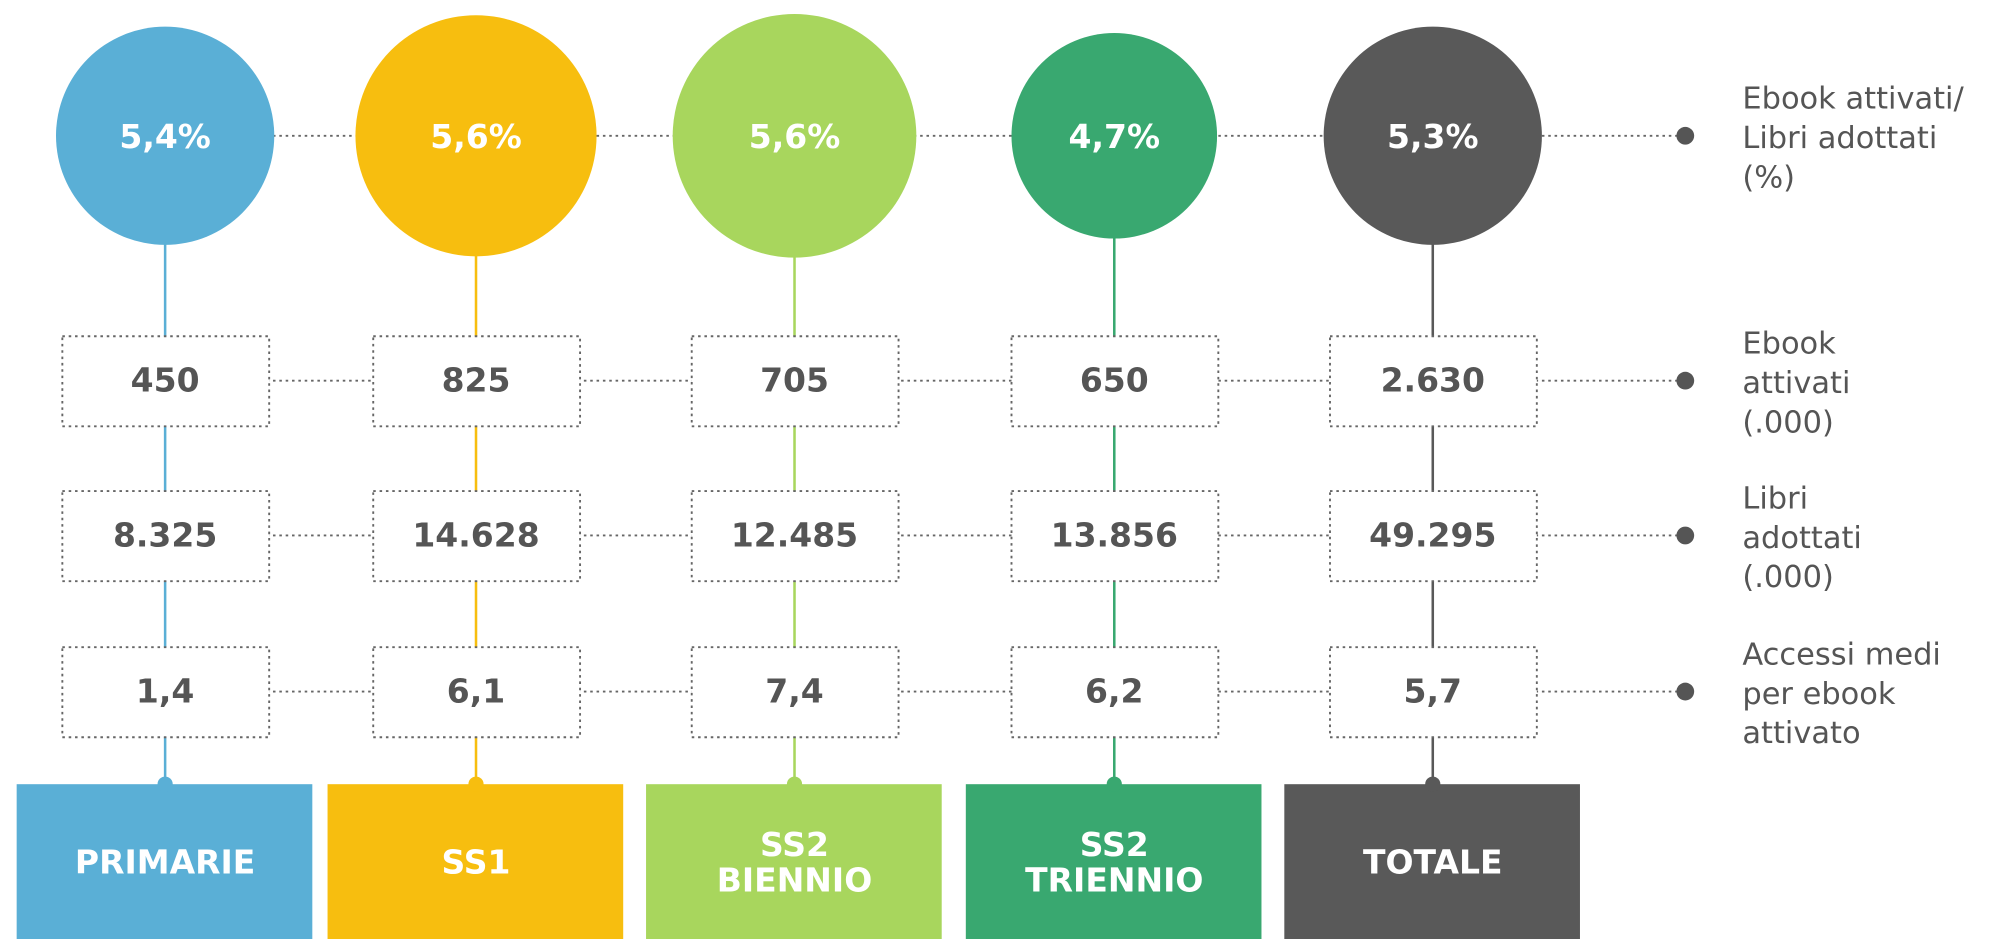 The height and width of the screenshot is (939, 1990). I want to click on row-label: per ebook, so click(1819, 694).